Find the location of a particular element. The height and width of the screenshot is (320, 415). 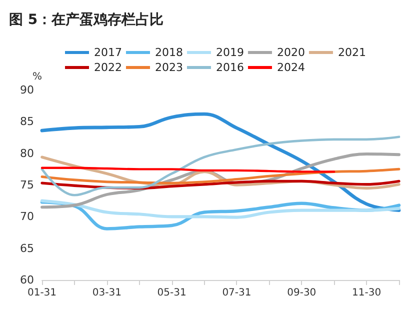

y-tick-label: 80 is located at coordinates (27, 153).